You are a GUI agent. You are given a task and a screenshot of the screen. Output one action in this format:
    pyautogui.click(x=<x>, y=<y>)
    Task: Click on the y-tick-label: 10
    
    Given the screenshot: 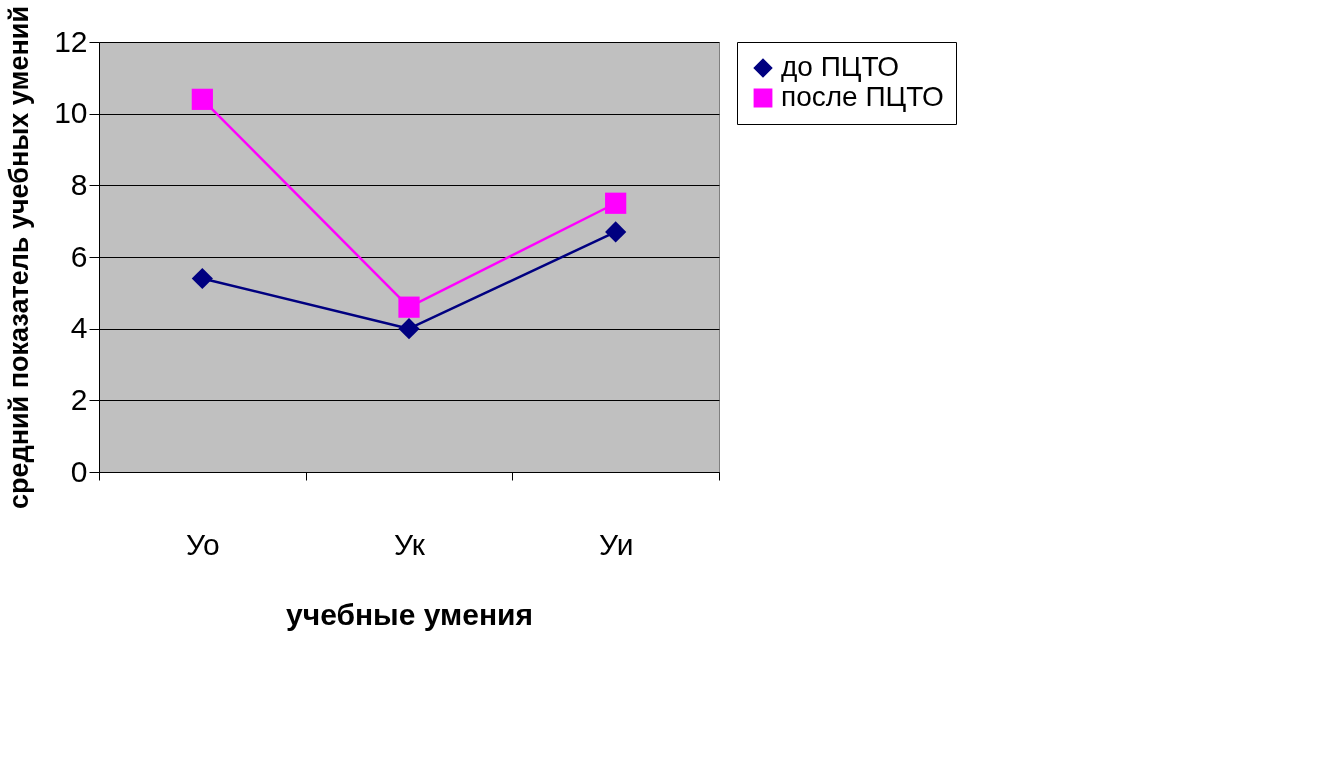 What is the action you would take?
    pyautogui.click(x=71, y=113)
    